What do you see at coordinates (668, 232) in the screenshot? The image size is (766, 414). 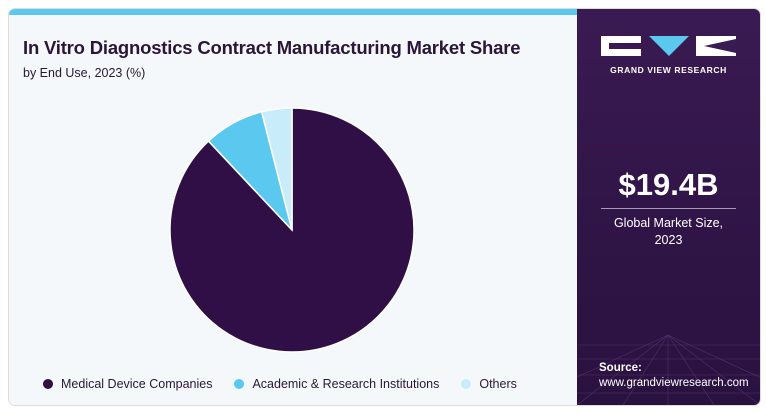 I see `market-size-label: Global Market Size, 2023` at bounding box center [668, 232].